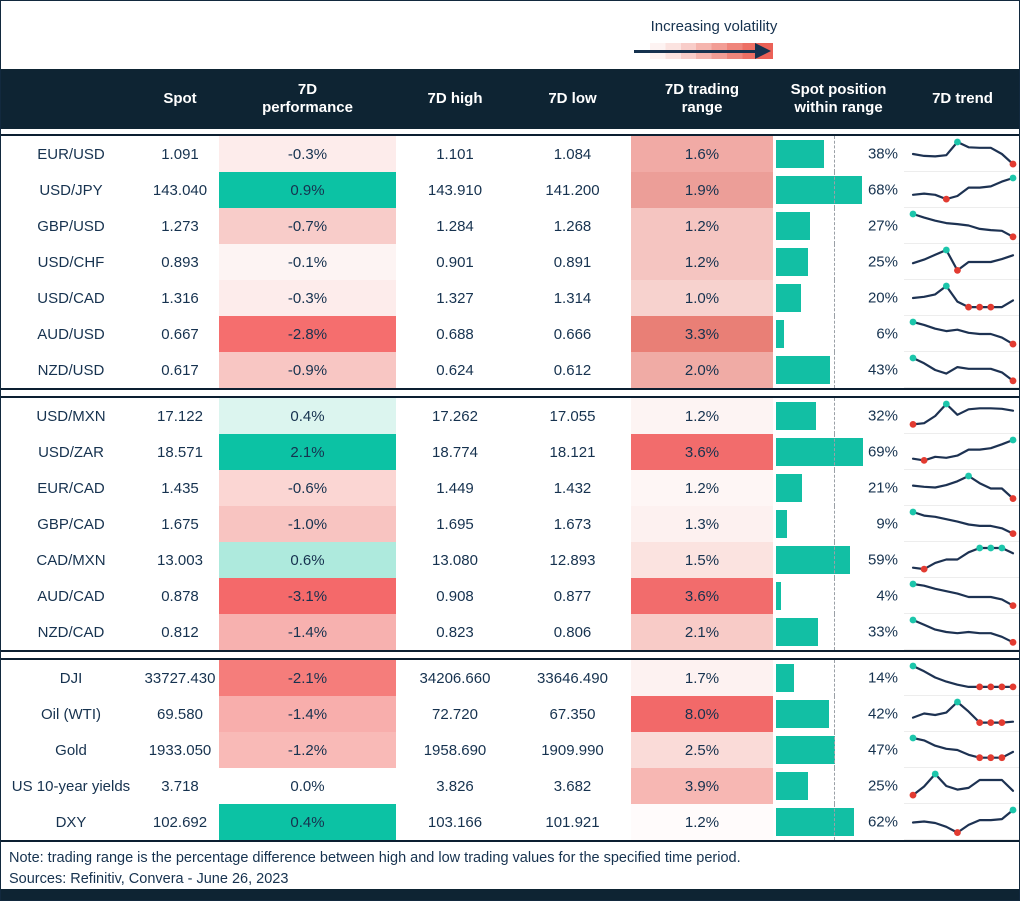 The width and height of the screenshot is (1020, 901). What do you see at coordinates (572, 596) in the screenshot?
I see `low-value: 0.877` at bounding box center [572, 596].